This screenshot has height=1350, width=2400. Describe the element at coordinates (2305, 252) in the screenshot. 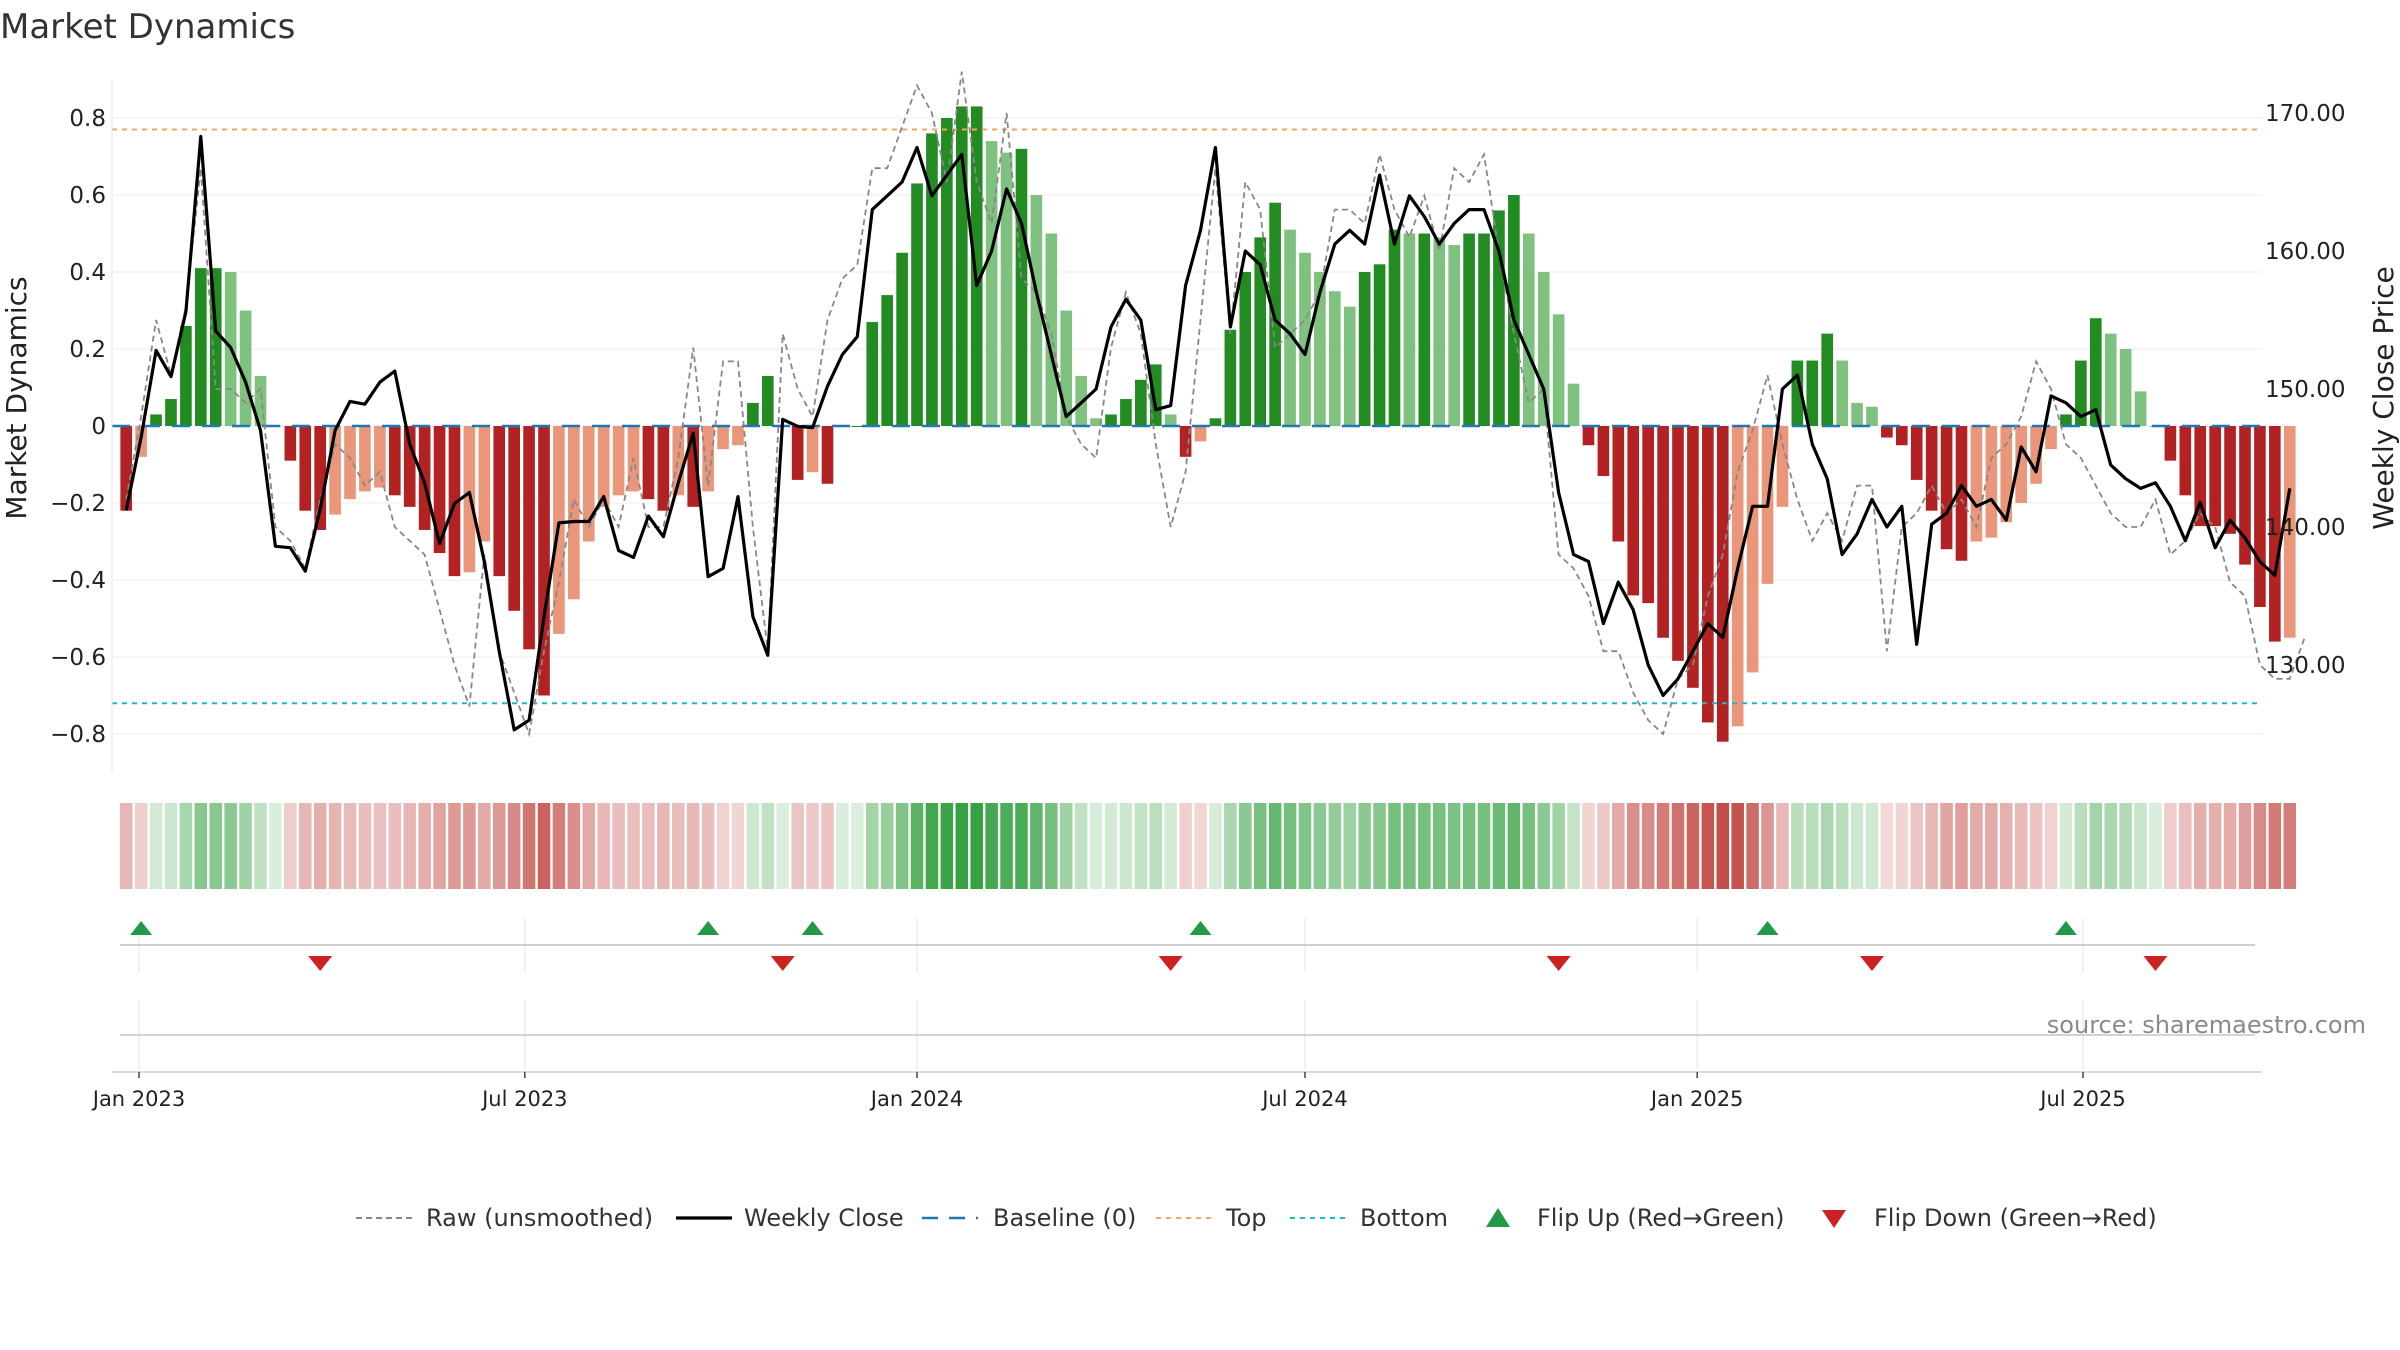

I see `right-tick-label: 160.00` at that location.